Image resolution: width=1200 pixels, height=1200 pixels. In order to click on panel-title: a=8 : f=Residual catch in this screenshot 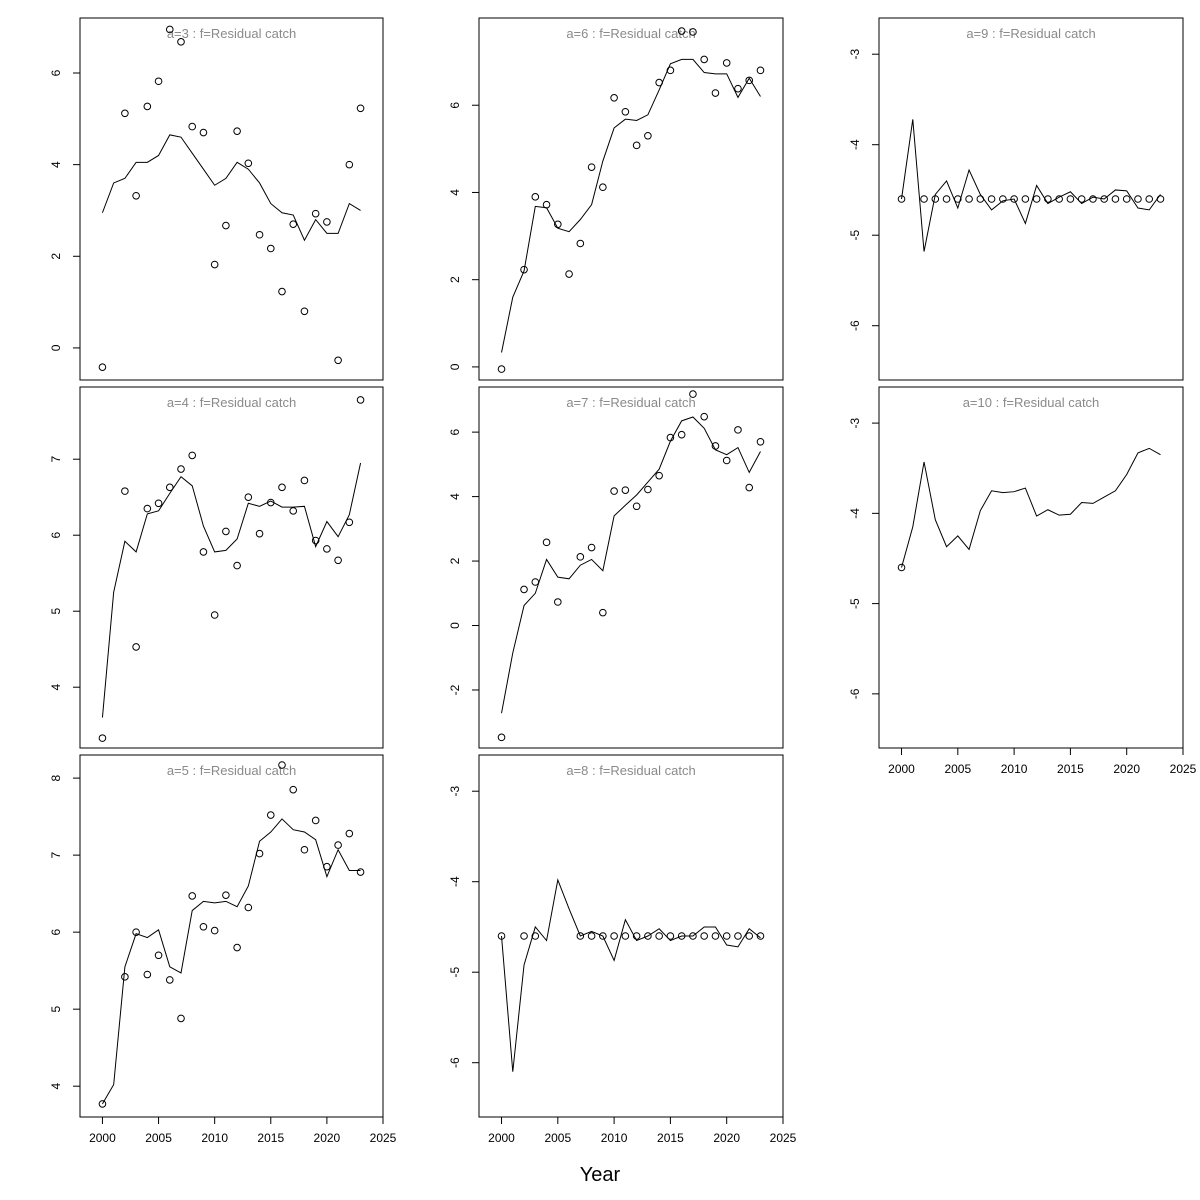, I will do `click(630, 770)`.